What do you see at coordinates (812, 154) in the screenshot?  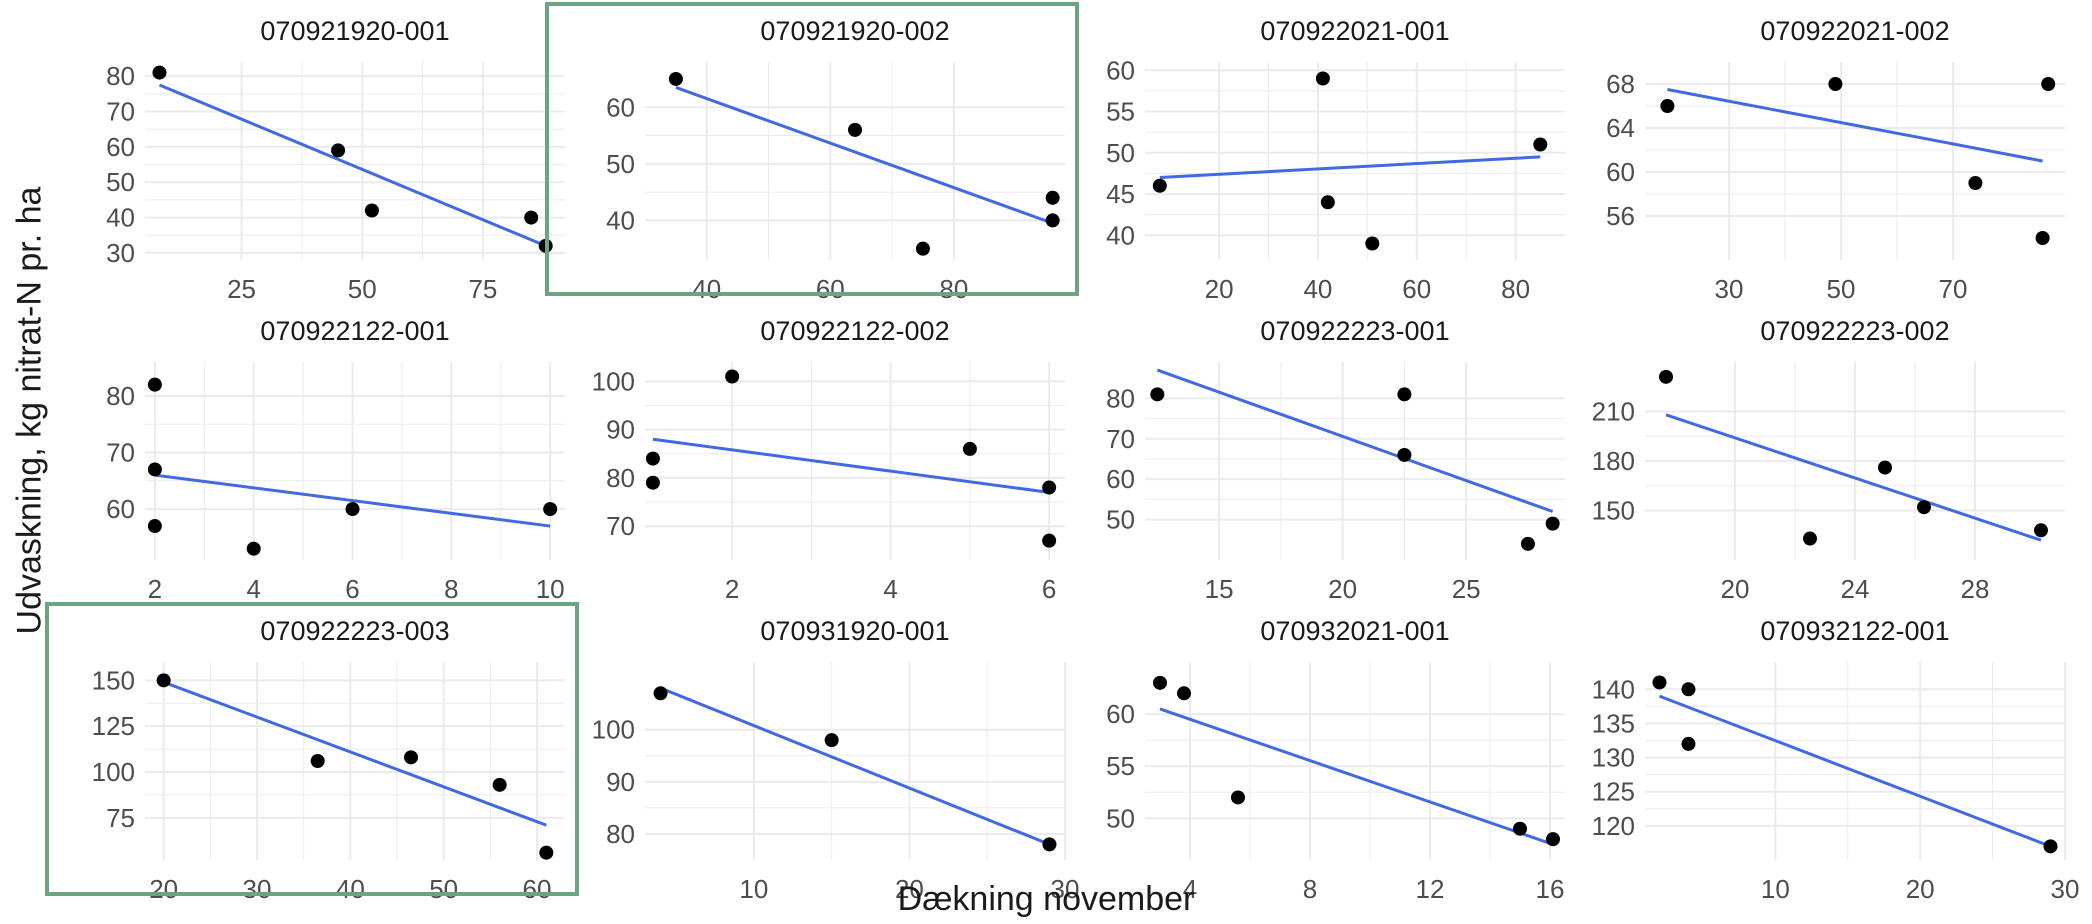 I see `panel-070921920-002: 40 60 80405060070921920-002` at bounding box center [812, 154].